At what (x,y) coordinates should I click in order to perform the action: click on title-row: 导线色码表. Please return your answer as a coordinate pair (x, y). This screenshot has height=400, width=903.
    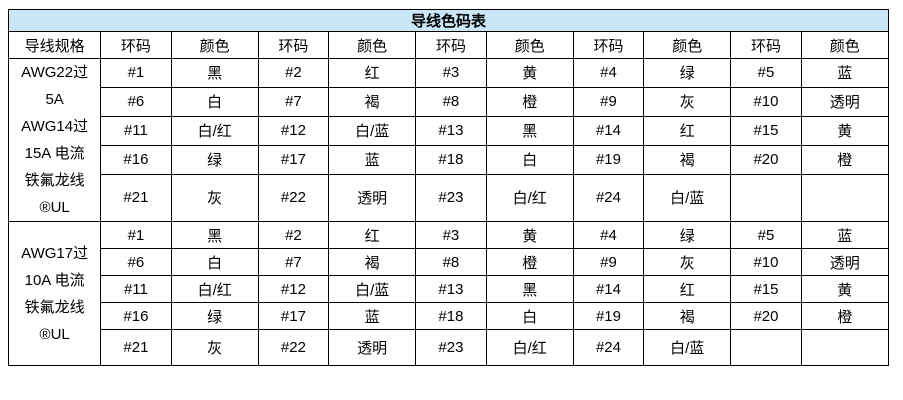
    Looking at the image, I should click on (448, 20).